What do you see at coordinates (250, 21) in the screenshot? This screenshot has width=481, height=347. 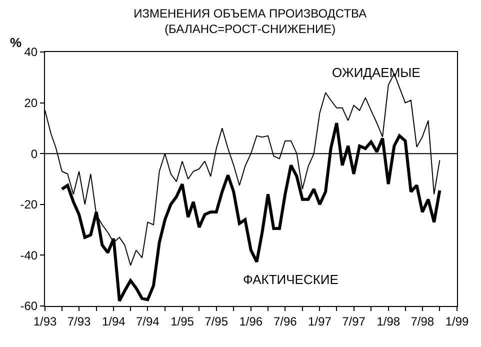 I see `chart-title: ИЗМЕНЕНИЯ ОБЪЕМА ПРОИЗВОДСТВА (БАЛАНС=РОСТ-СНИЖЕНИЕ)` at bounding box center [250, 21].